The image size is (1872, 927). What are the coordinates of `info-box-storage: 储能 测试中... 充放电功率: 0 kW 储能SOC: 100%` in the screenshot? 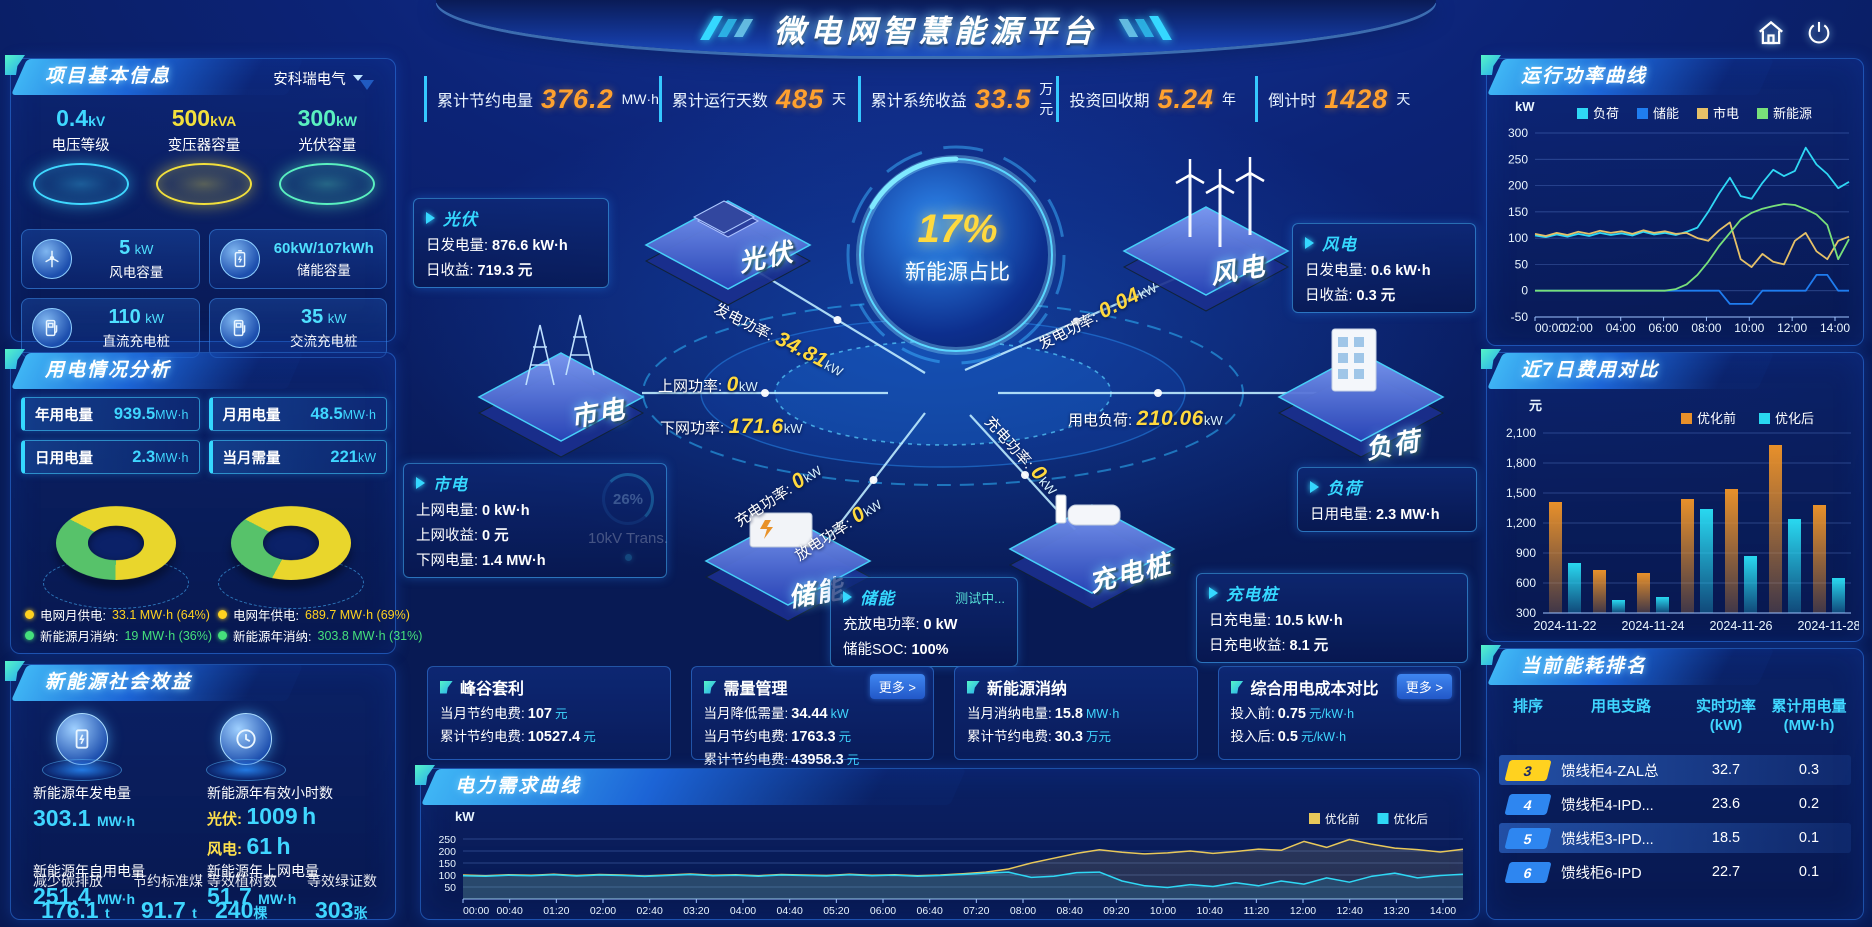 It's located at (924, 622).